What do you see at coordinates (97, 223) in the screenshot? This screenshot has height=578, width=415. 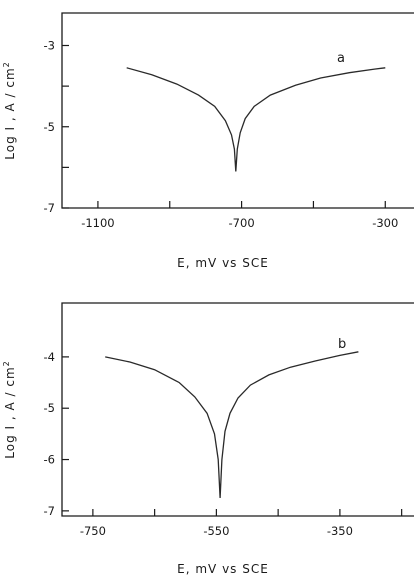 I see `x-tick-label: -1100` at bounding box center [97, 223].